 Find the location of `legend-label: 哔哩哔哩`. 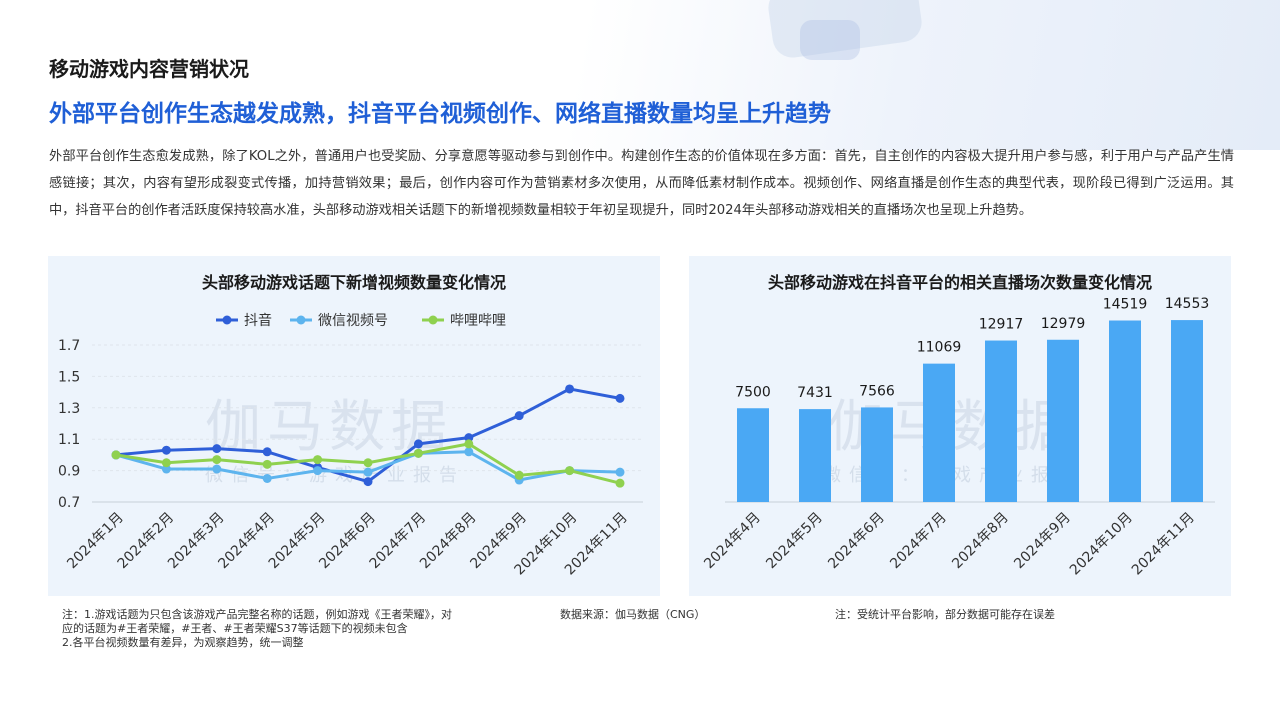

legend-label: 哔哩哔哩 is located at coordinates (478, 321).